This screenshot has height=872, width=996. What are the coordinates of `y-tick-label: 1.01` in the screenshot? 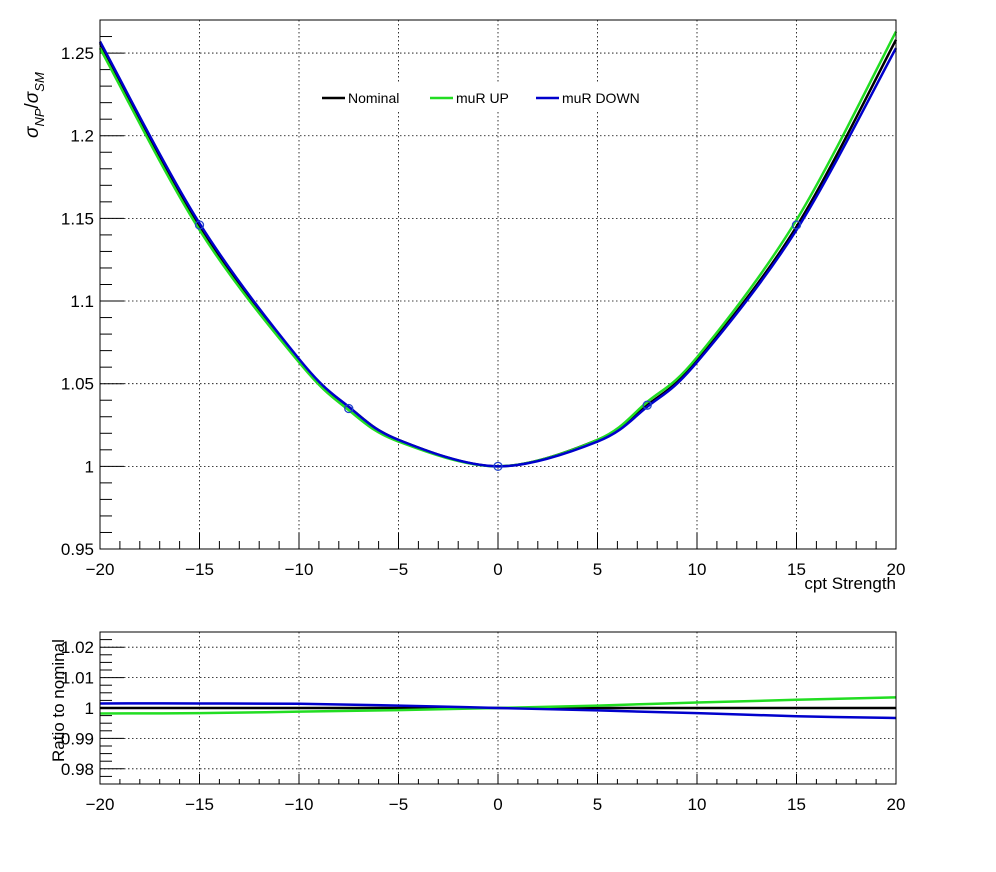 It's located at (77, 678).